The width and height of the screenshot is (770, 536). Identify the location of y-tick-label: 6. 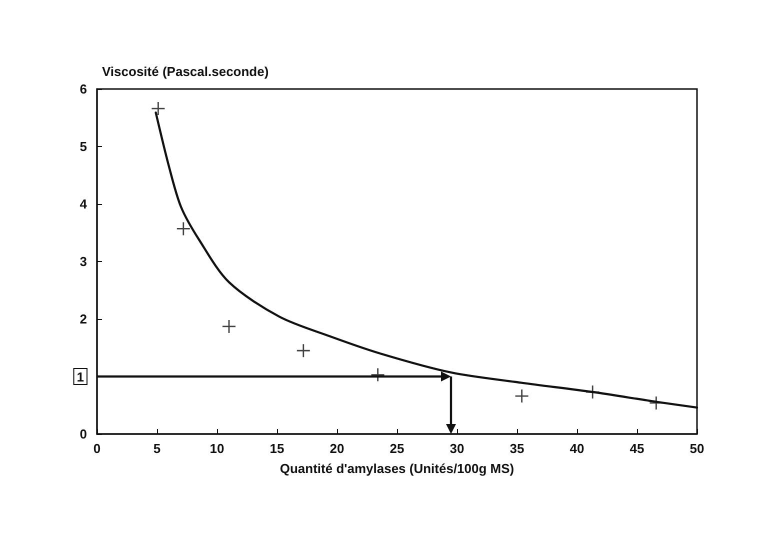
(83, 89).